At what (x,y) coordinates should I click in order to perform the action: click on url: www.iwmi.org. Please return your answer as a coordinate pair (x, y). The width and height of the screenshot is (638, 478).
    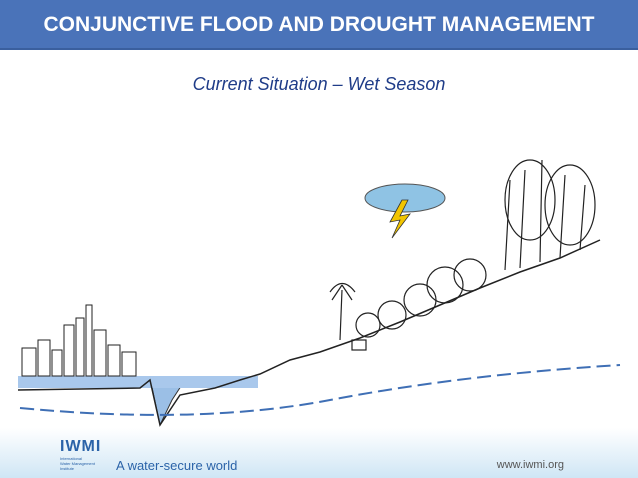
    Looking at the image, I should click on (530, 465).